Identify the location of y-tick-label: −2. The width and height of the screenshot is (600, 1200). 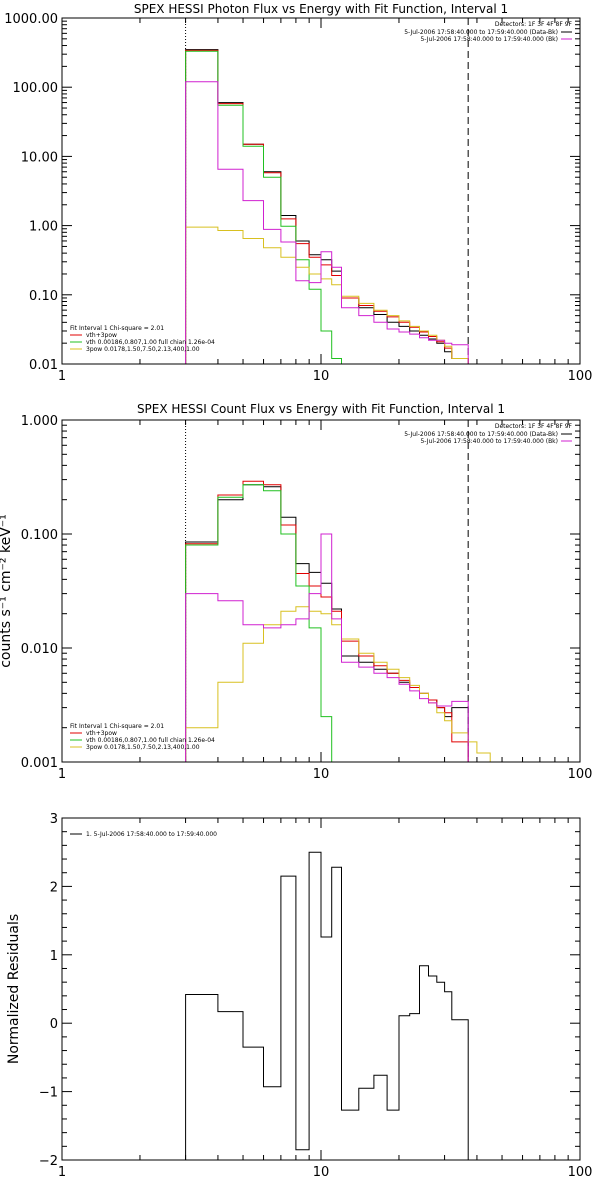
(48, 1161).